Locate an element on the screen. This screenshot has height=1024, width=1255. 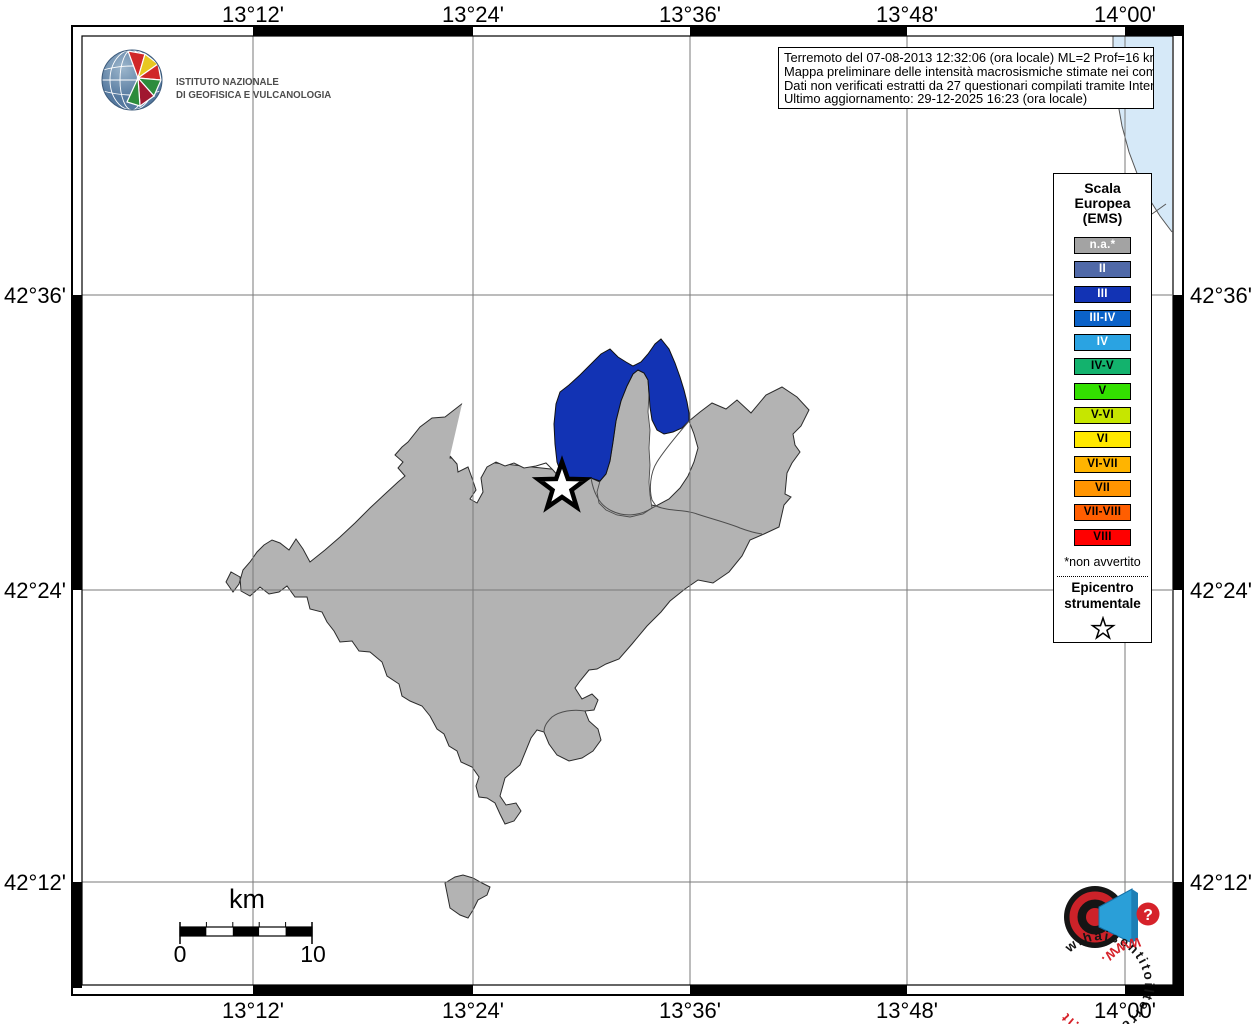
legend-epicenter-star-icon is located at coordinates (1102, 627).